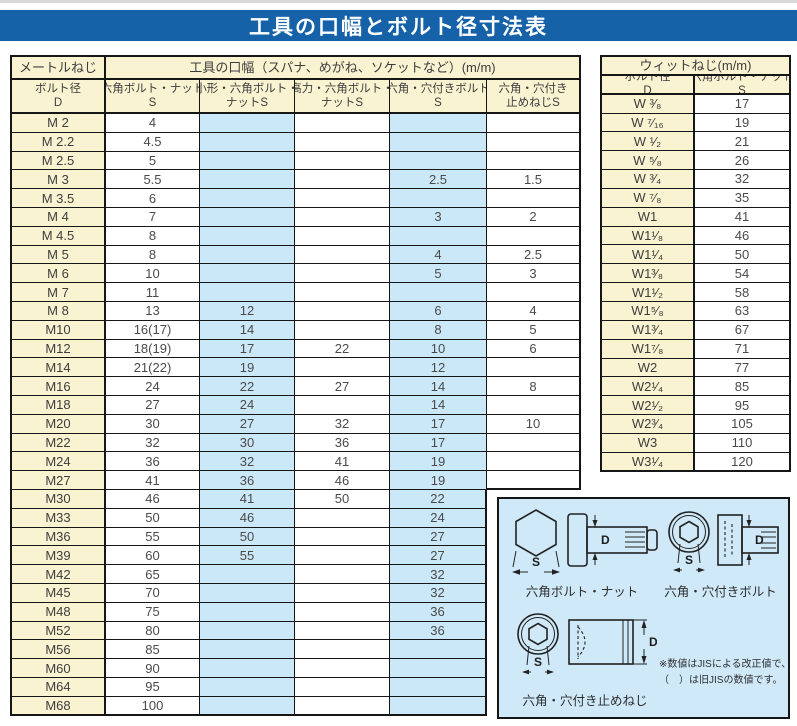 The width and height of the screenshot is (797, 726). I want to click on table-row: W2³⁄₄ 105, so click(696, 424).